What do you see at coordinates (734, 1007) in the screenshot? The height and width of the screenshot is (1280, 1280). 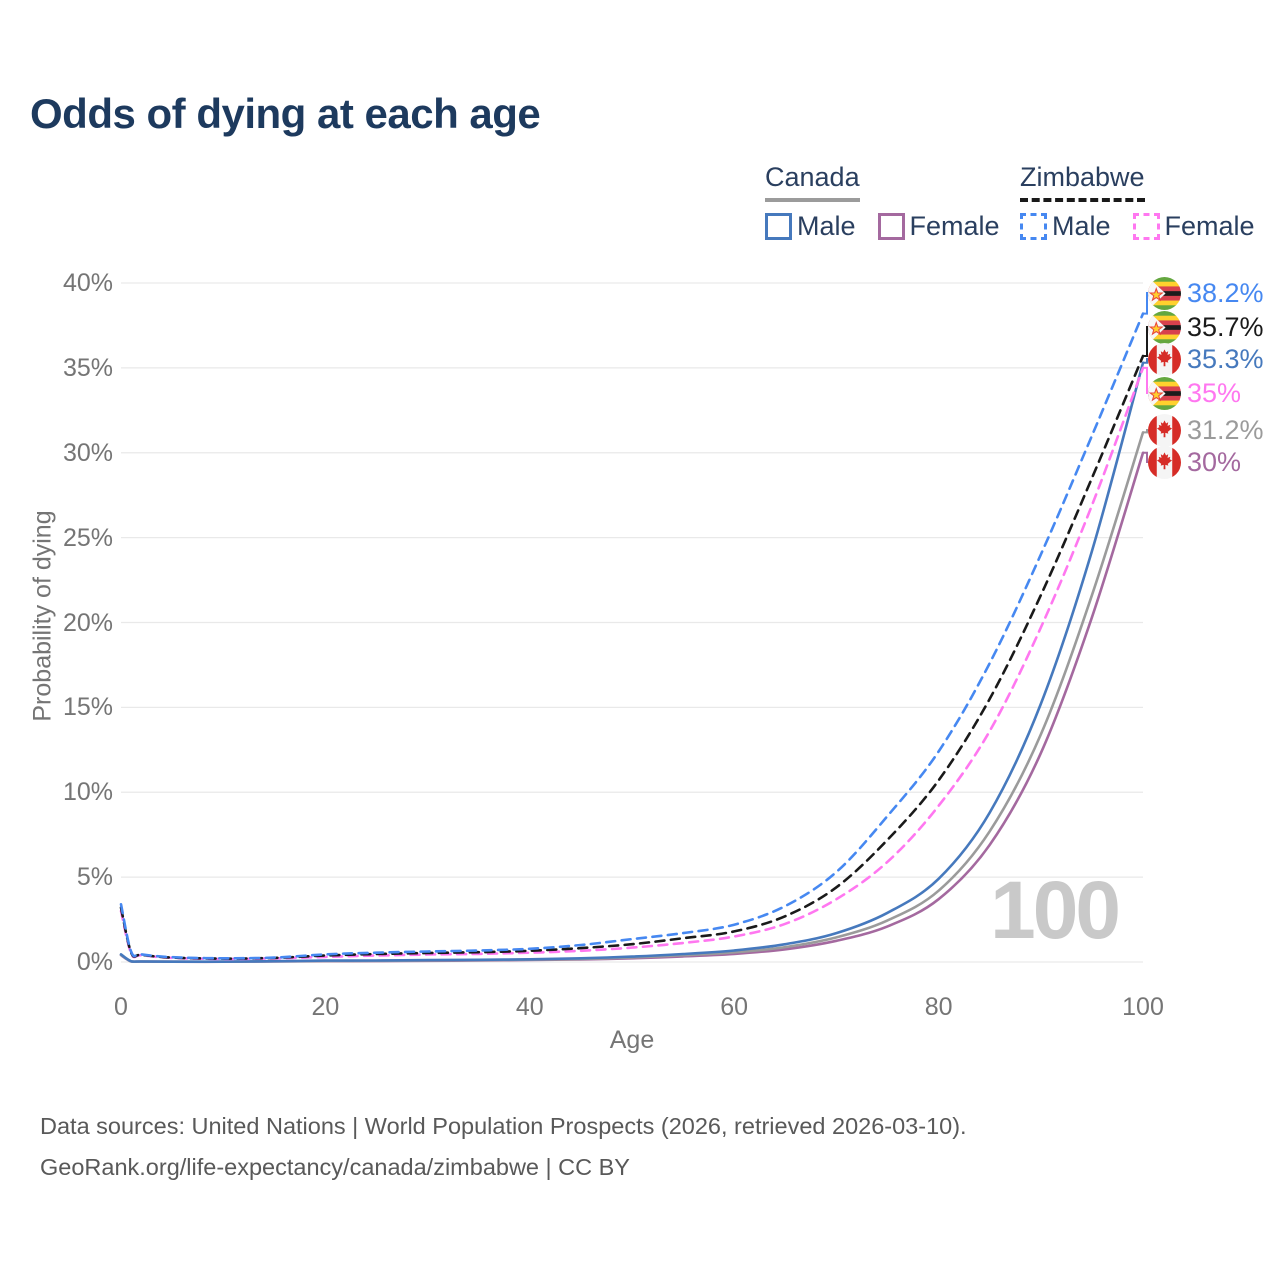 I see `x-tick-label: 60` at bounding box center [734, 1007].